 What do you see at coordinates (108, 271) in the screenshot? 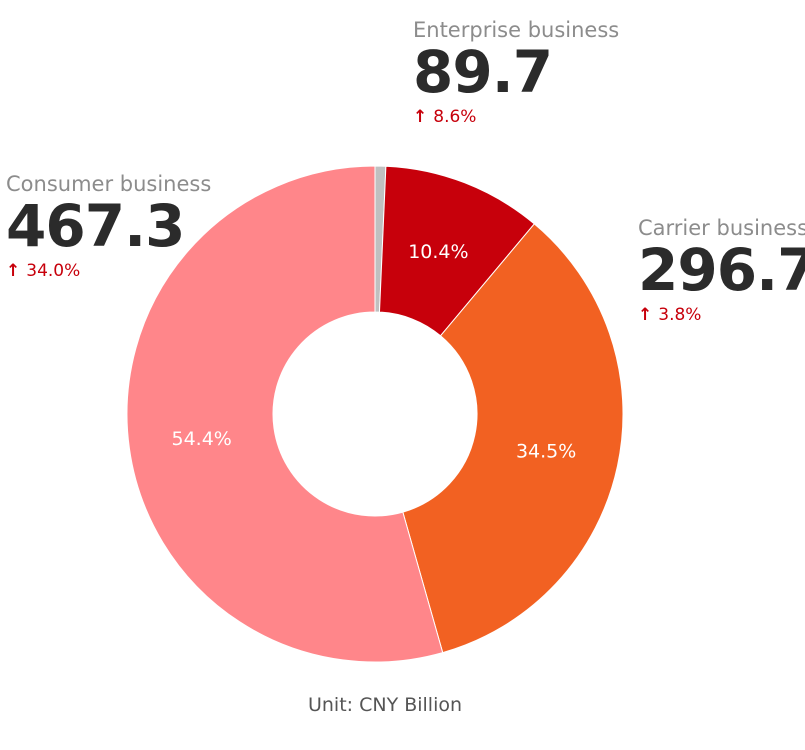
I see `consumer-growth: ↑ 34.0%` at bounding box center [108, 271].